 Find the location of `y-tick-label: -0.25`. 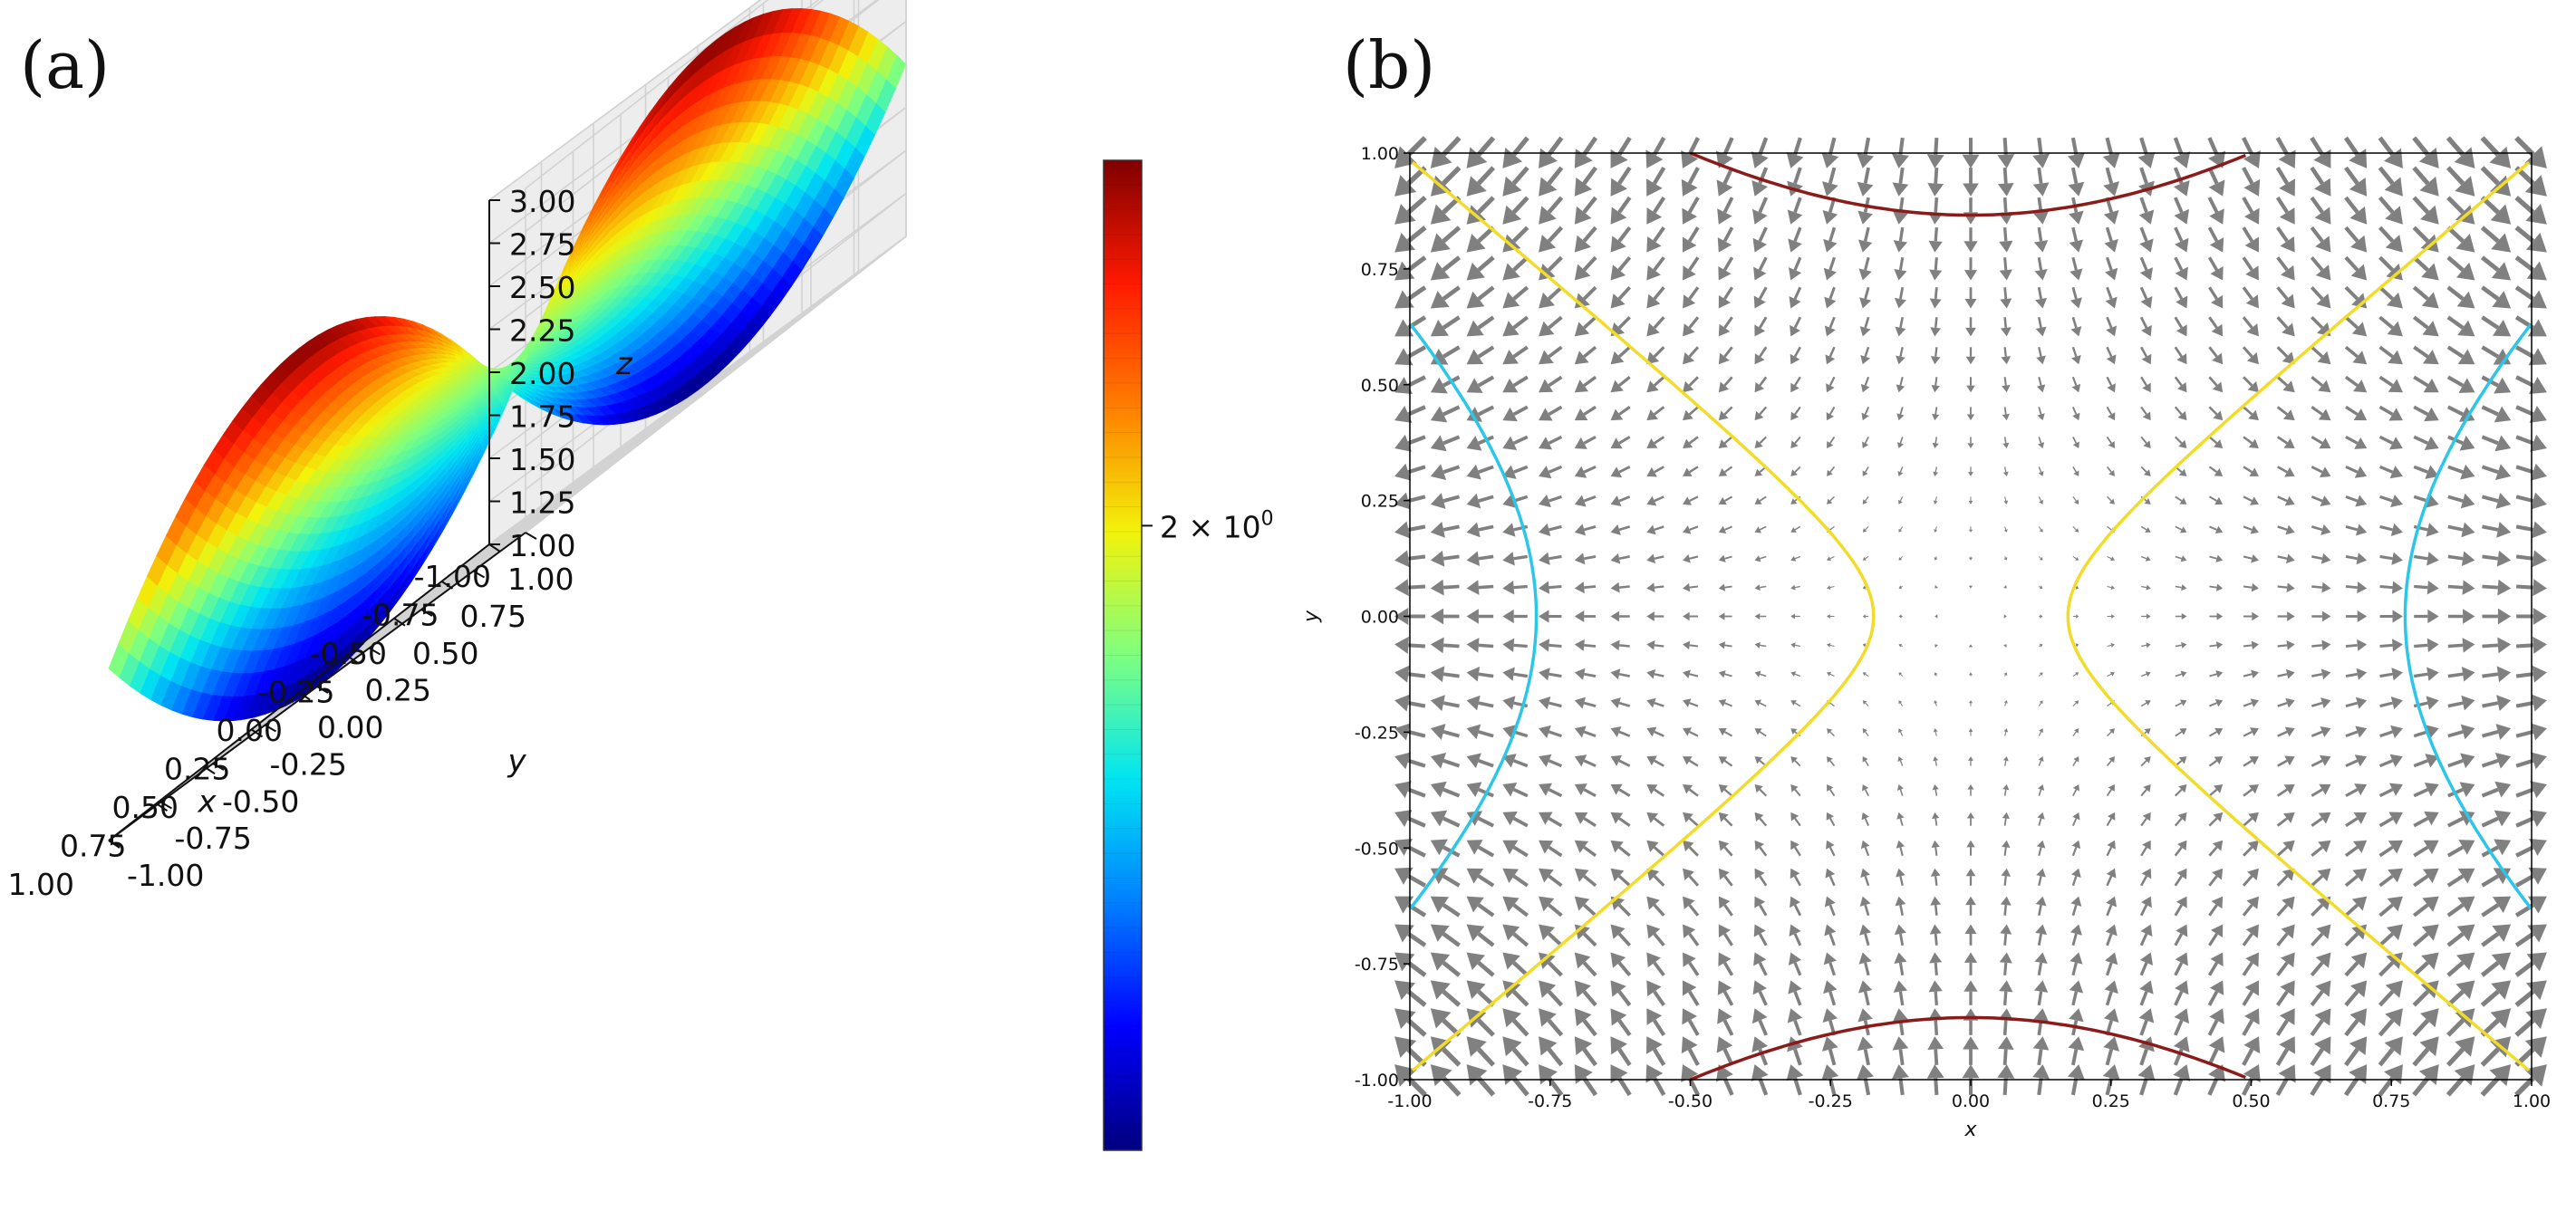

y-tick-label: -0.25 is located at coordinates (308, 764).